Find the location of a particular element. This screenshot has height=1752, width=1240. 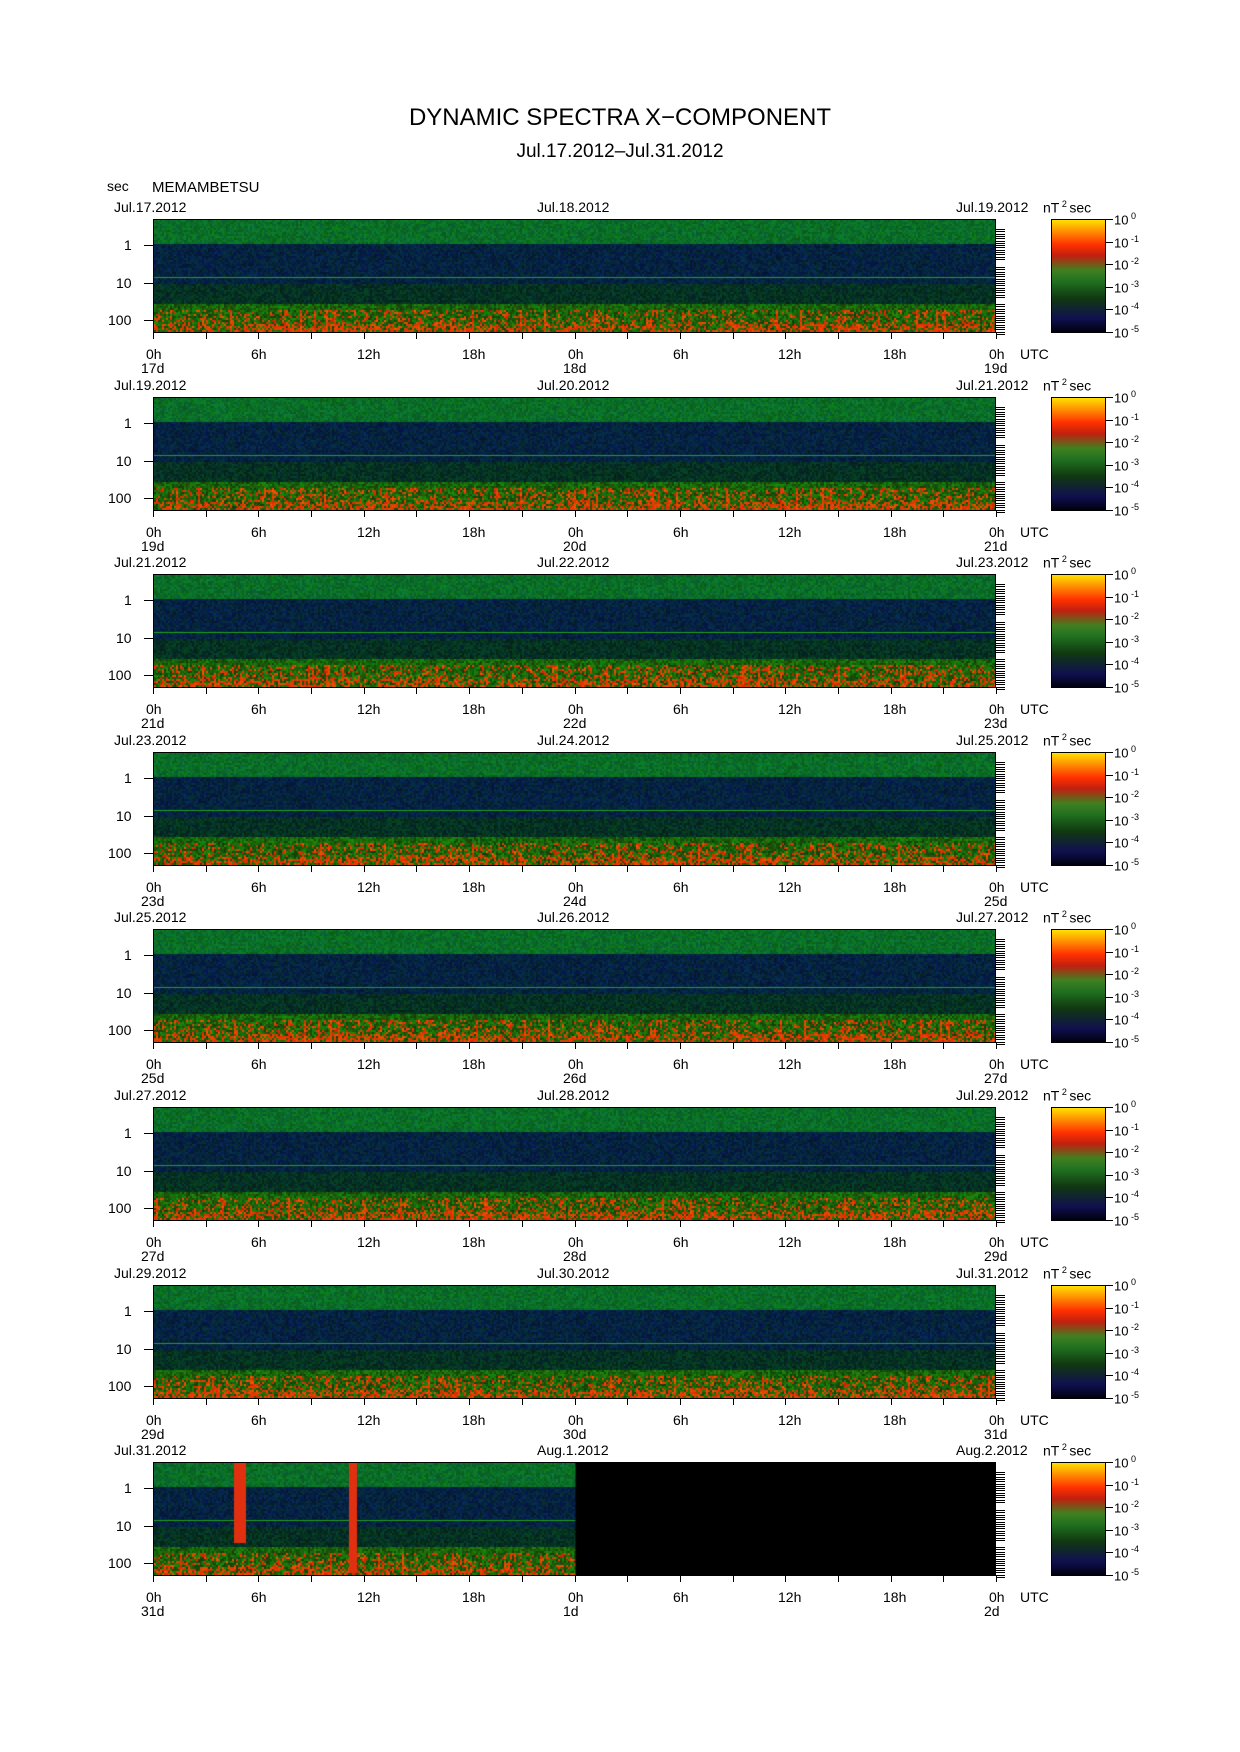

colorbar-tick-label: 10 0 is located at coordinates (1125, 929).